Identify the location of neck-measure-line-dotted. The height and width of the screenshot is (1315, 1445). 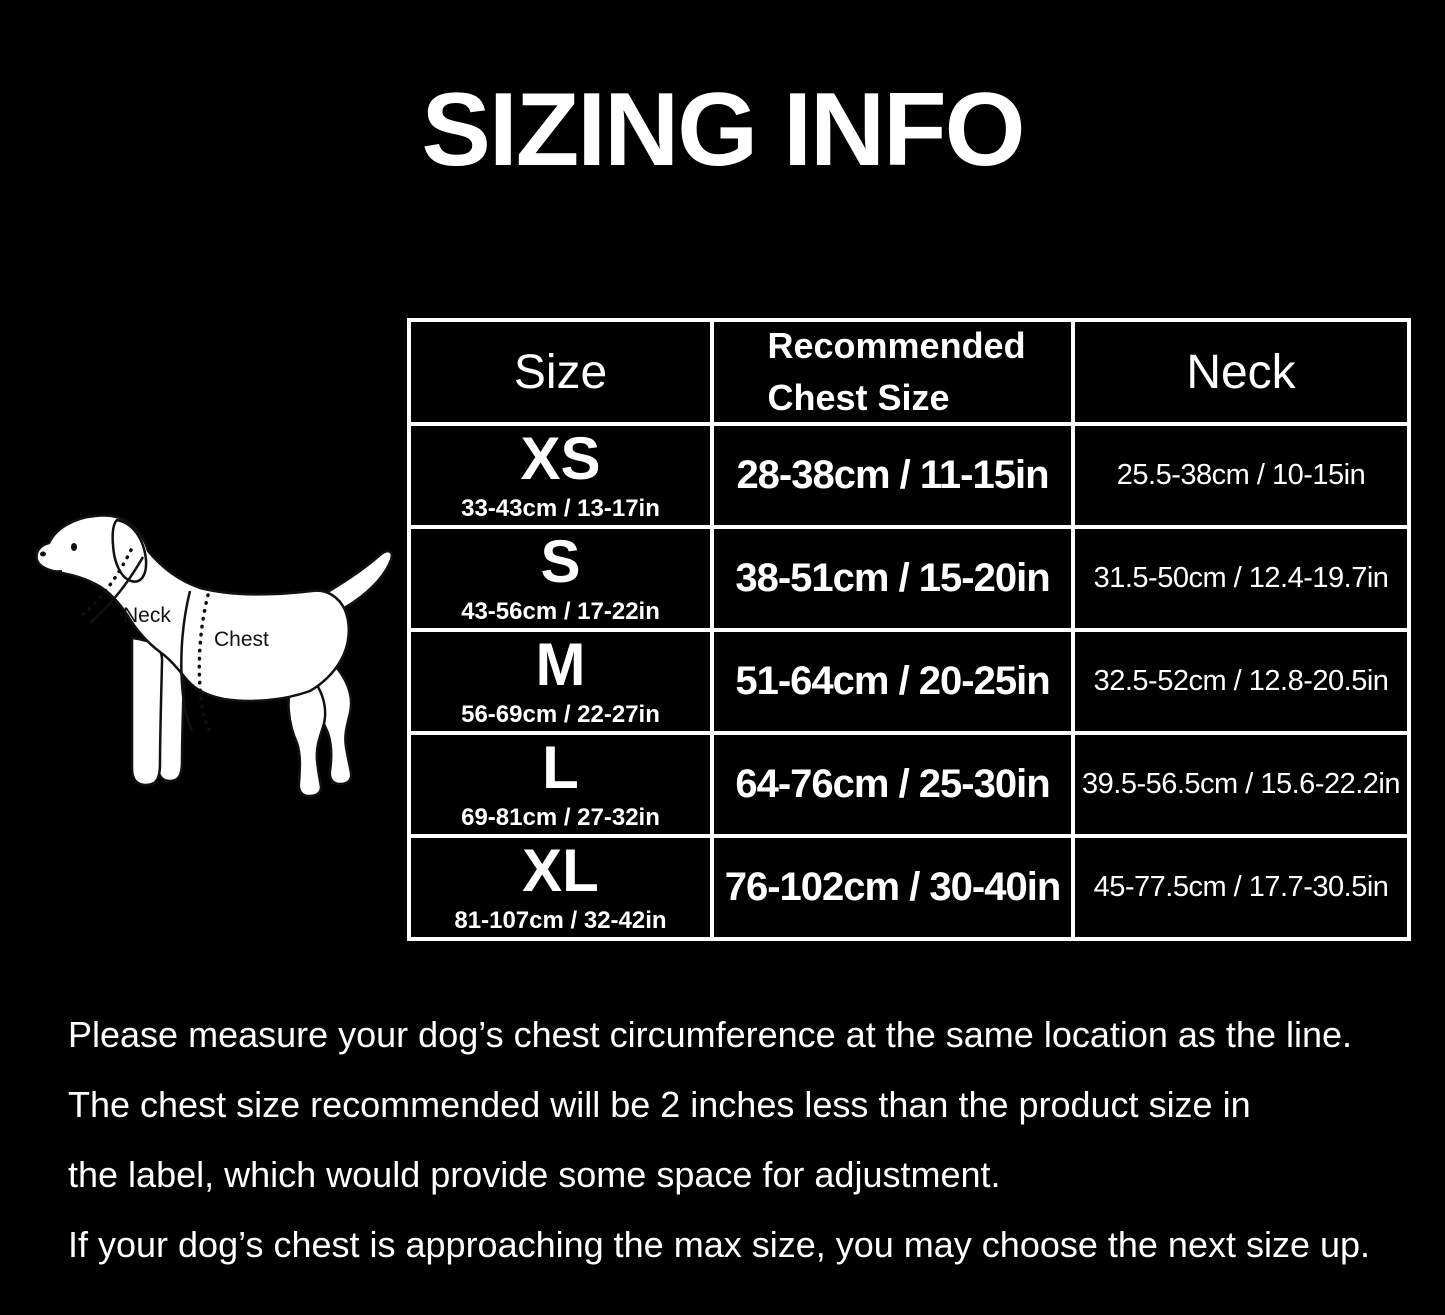
(105, 583).